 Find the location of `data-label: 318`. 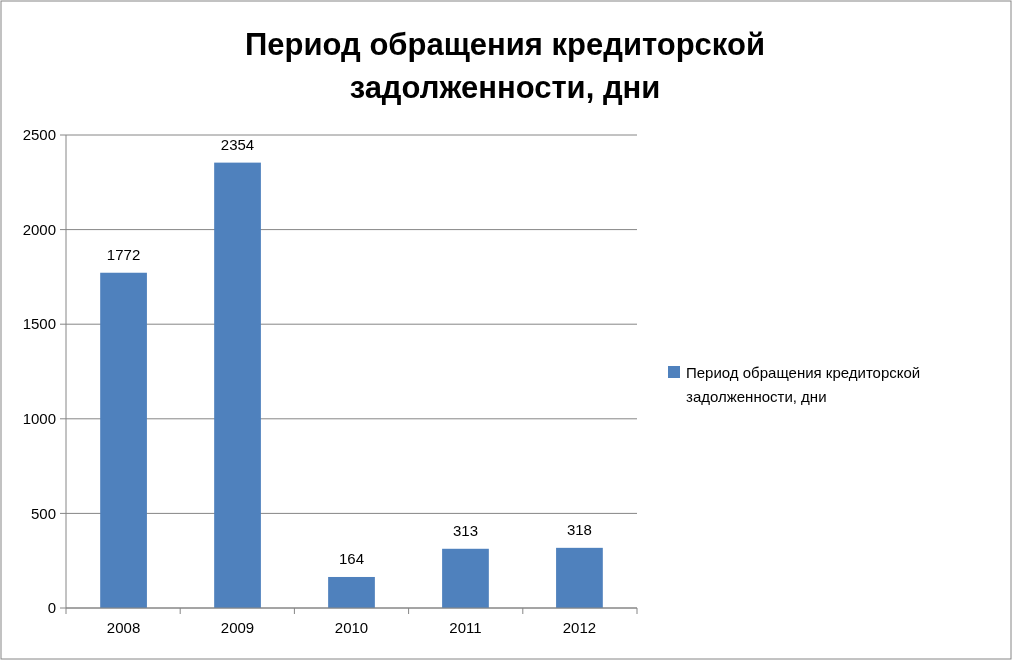

data-label: 318 is located at coordinates (579, 529).